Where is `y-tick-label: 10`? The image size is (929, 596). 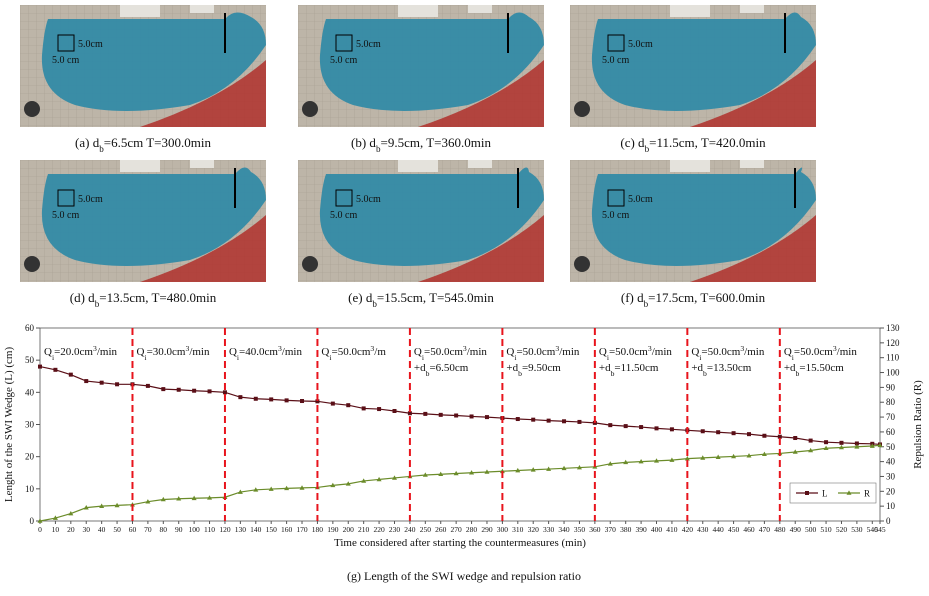 y-tick-label: 10 is located at coordinates (30, 489).